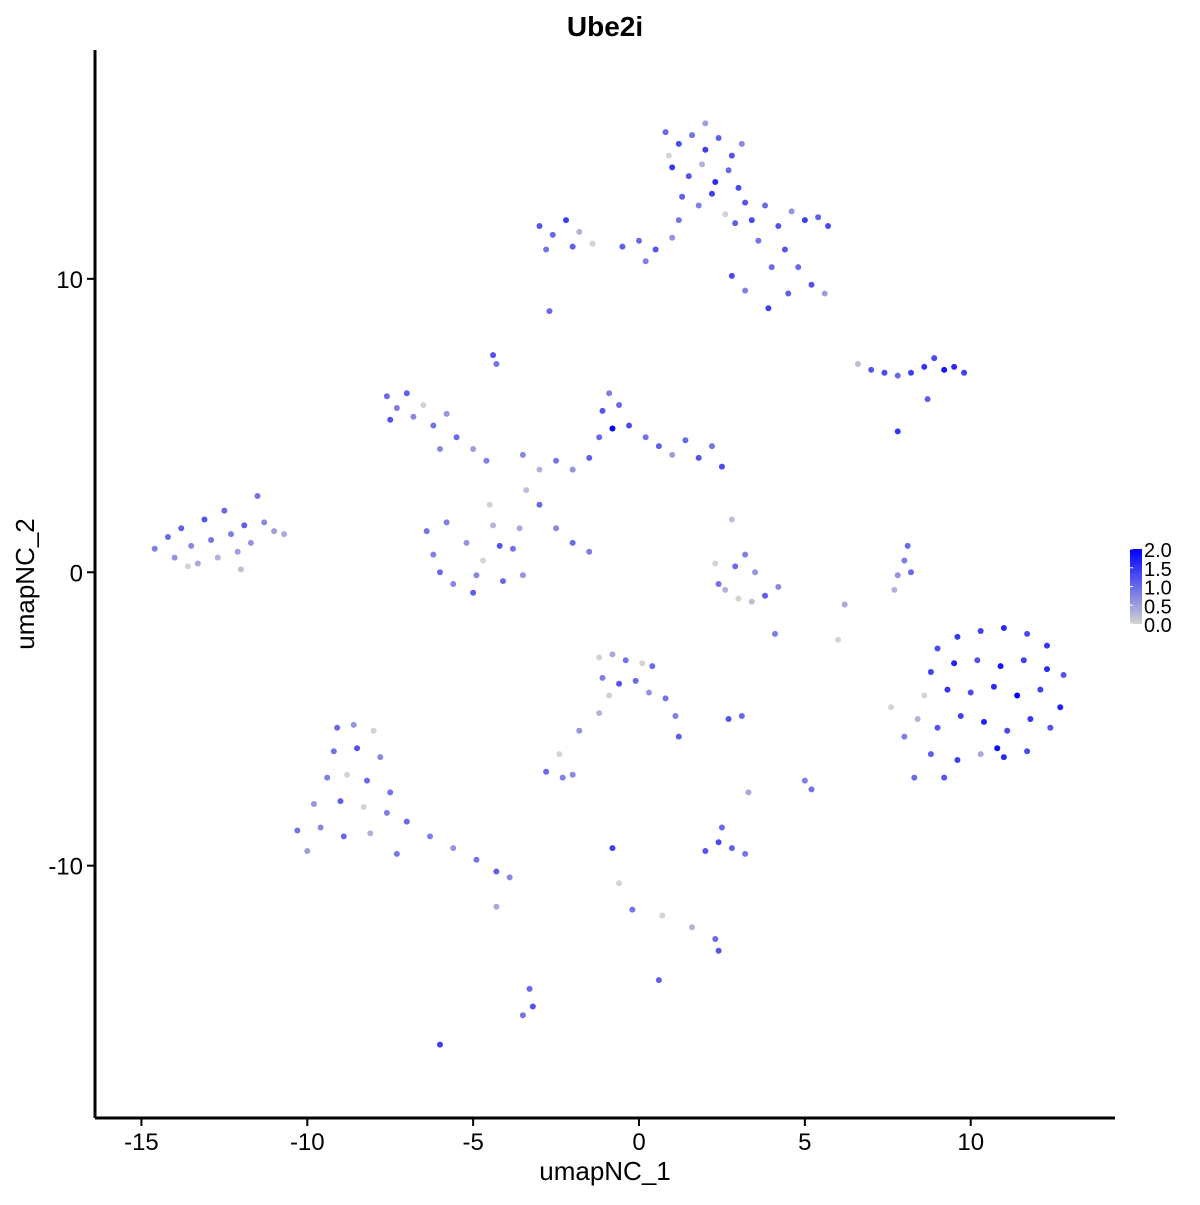 The image size is (1200, 1205). Describe the element at coordinates (307, 1142) in the screenshot. I see `x-tick-label: -10` at that location.